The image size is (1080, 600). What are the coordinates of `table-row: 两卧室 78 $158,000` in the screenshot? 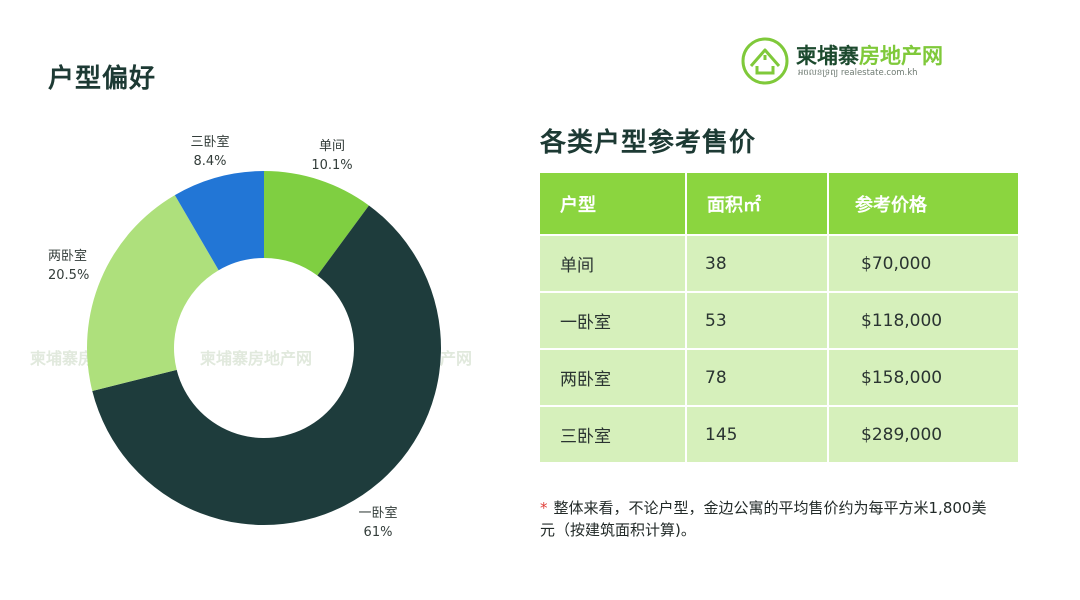 It's located at (779, 377).